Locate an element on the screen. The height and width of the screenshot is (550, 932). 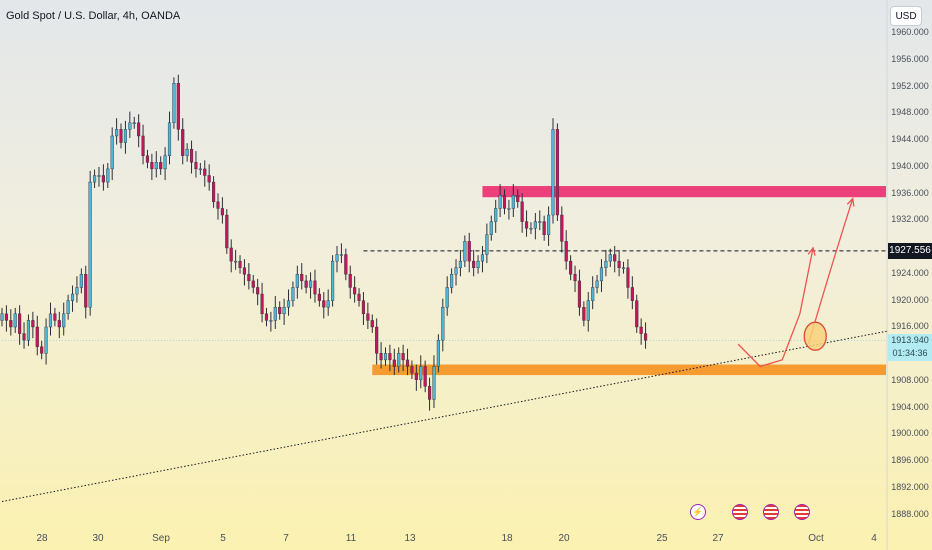
price-tick: 1960.000 is located at coordinates (910, 32).